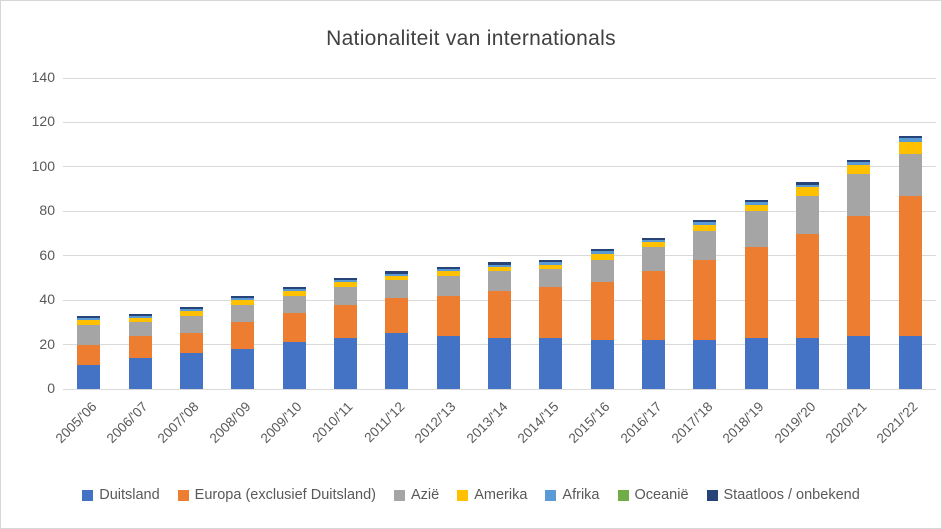  Describe the element at coordinates (285, 495) in the screenshot. I see `legend-label: Europa (exclusief Duitsland)` at that location.